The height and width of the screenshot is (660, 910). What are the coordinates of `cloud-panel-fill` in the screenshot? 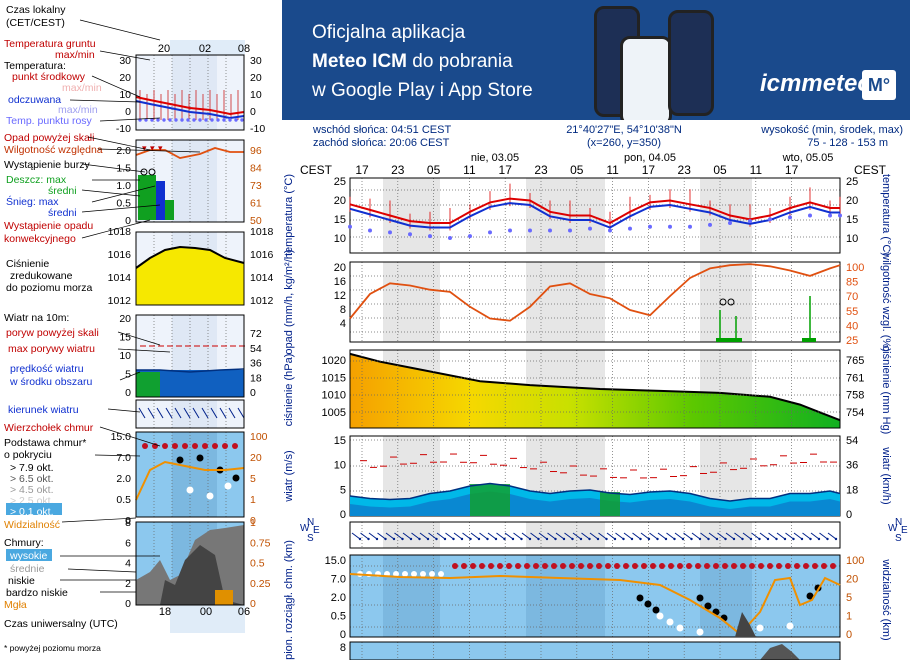 It's located at (595, 596).